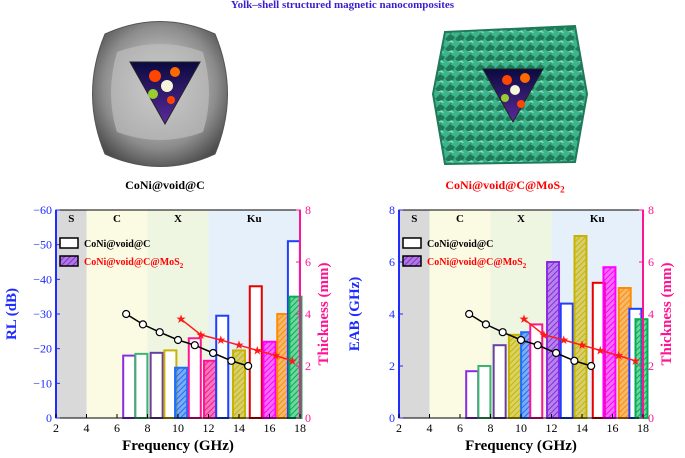 The image size is (685, 458). I want to click on x-tick-label: 18, so click(300, 428).